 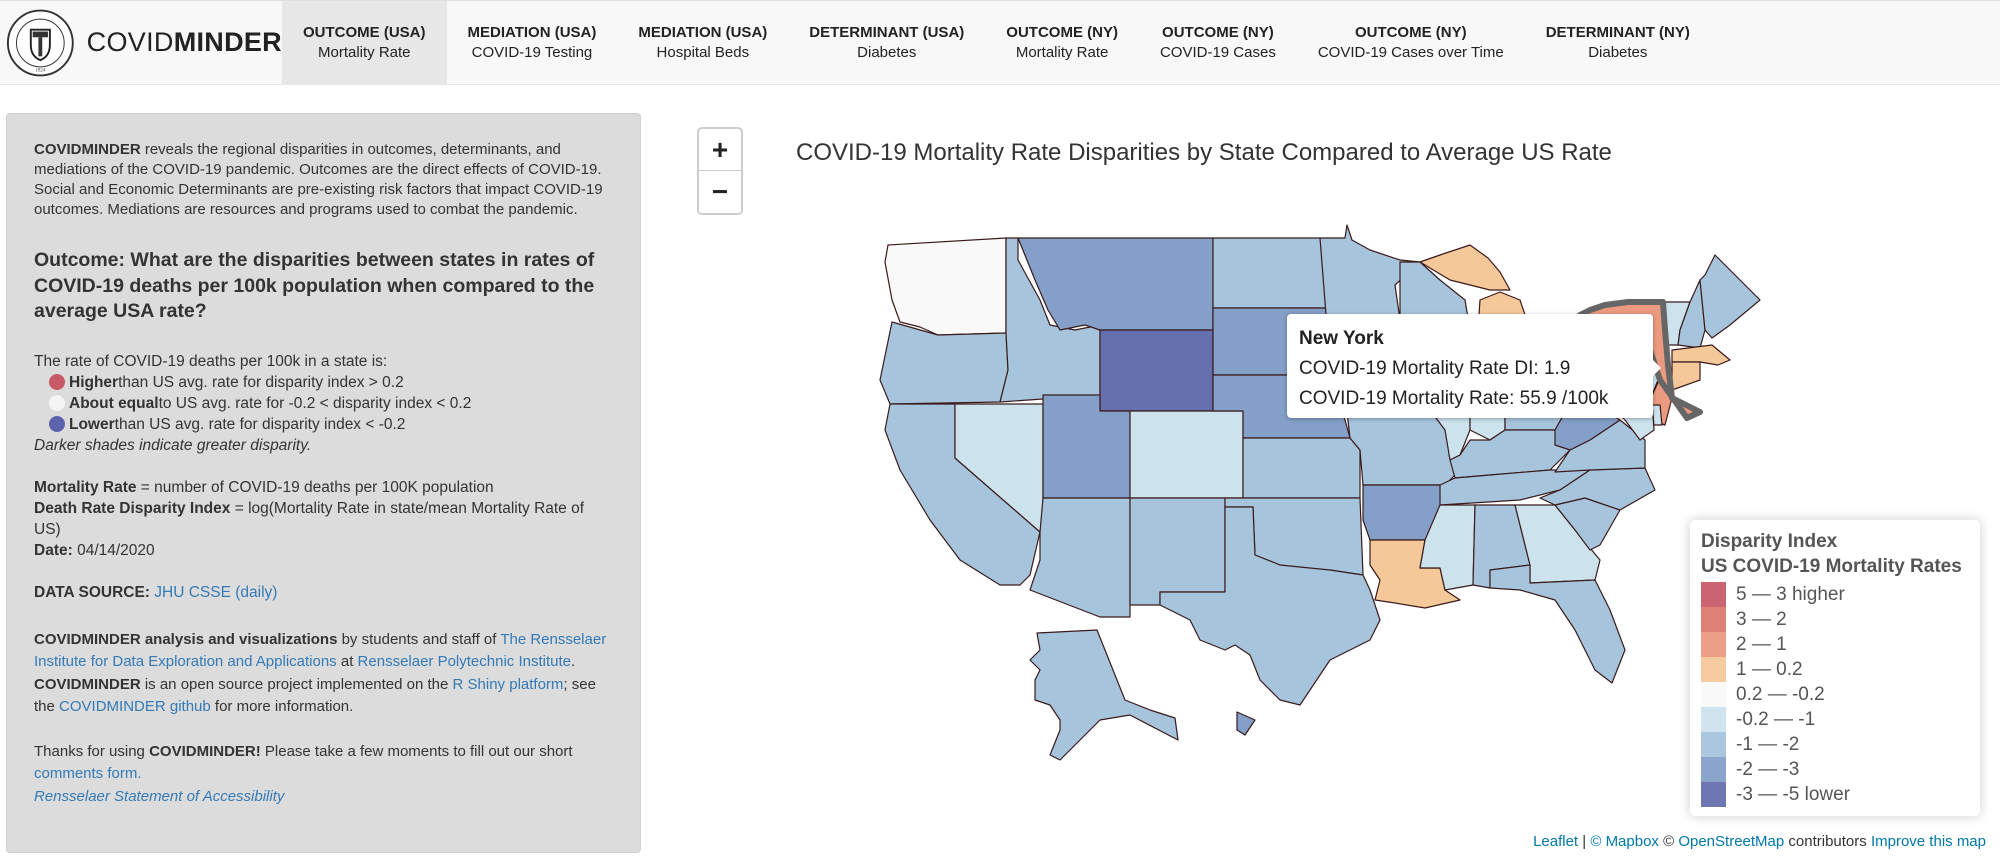 What do you see at coordinates (135, 706) in the screenshot?
I see `github-link: COVIDMINDER github` at bounding box center [135, 706].